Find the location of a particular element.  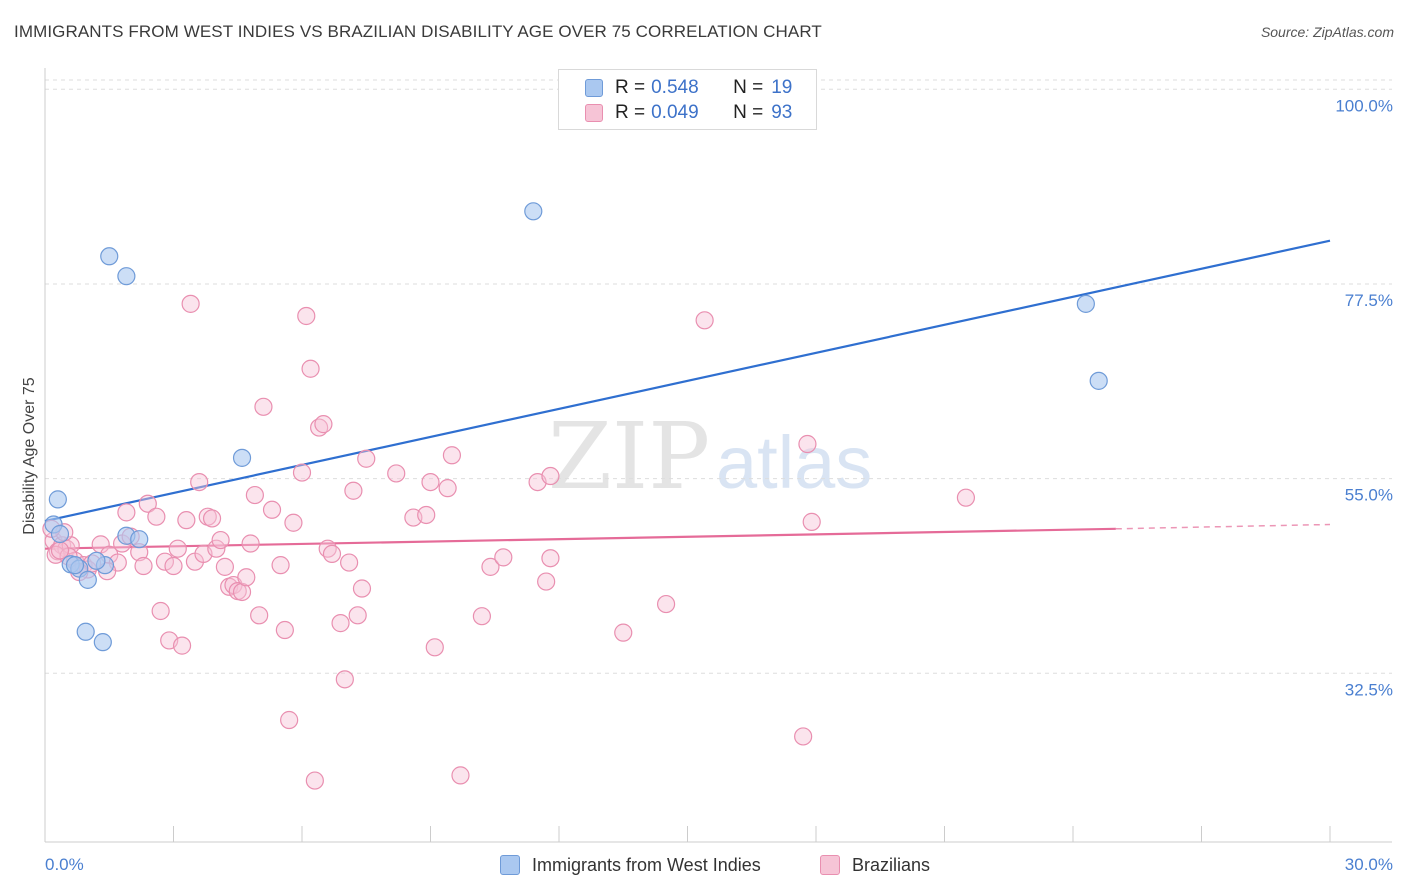

y-axis-title: Disability Age Over 75 is located at coordinates (29, 456).